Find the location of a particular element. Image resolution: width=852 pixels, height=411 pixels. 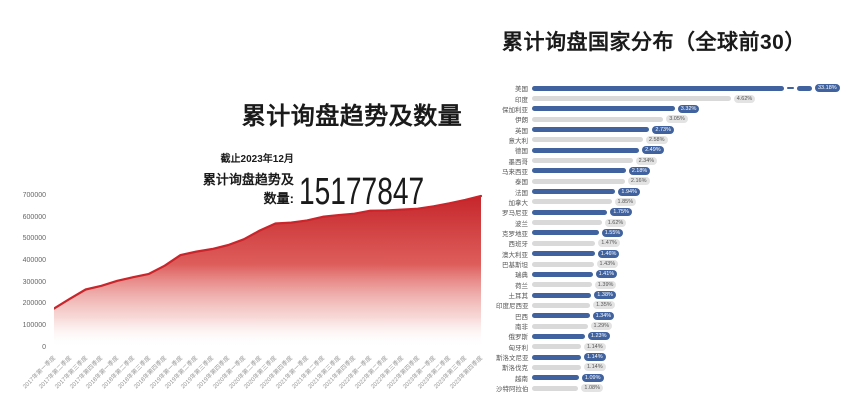

y-tick-label: 300000 is located at coordinates (34, 282).